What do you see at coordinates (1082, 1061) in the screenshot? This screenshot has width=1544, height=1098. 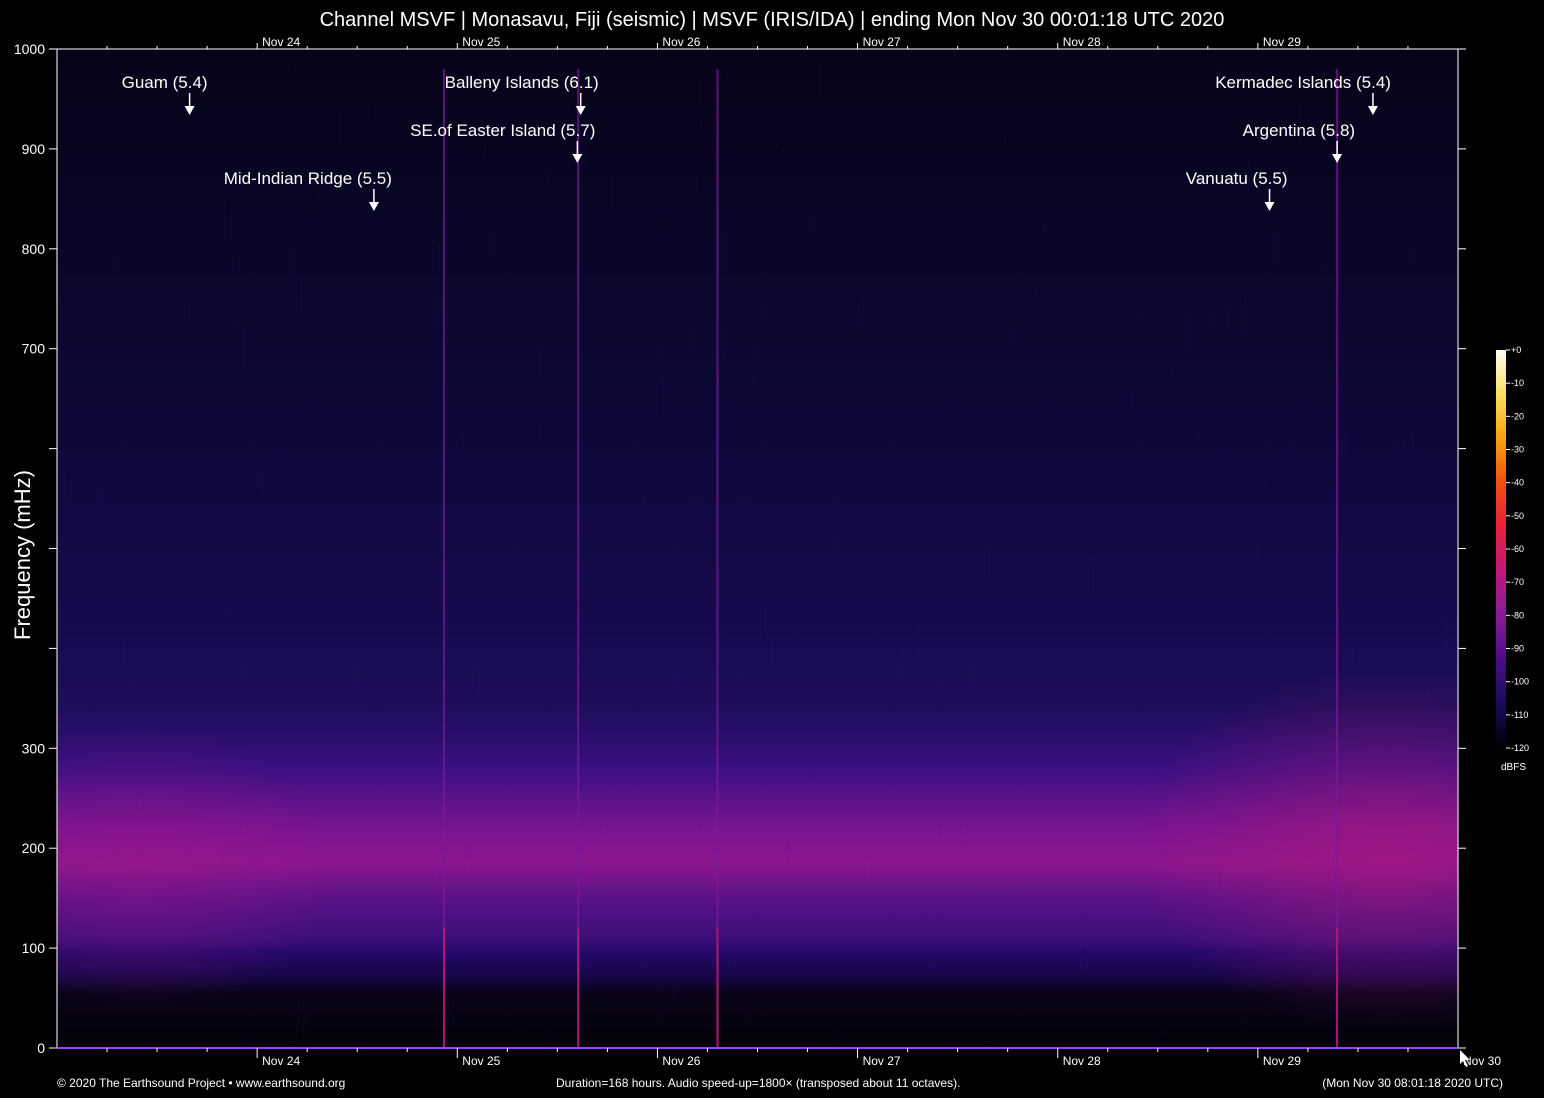 I see `x-tick-label: Nov 28` at bounding box center [1082, 1061].